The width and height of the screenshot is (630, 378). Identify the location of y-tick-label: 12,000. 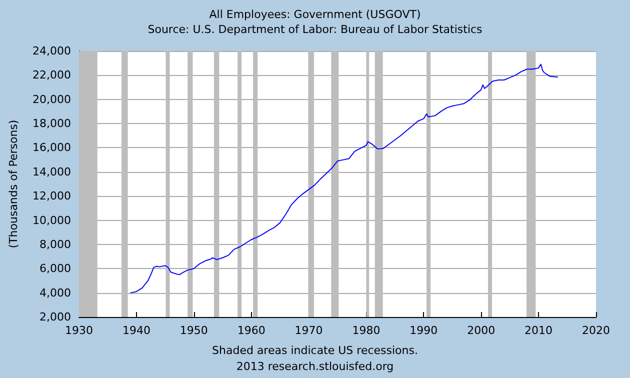
(51, 196).